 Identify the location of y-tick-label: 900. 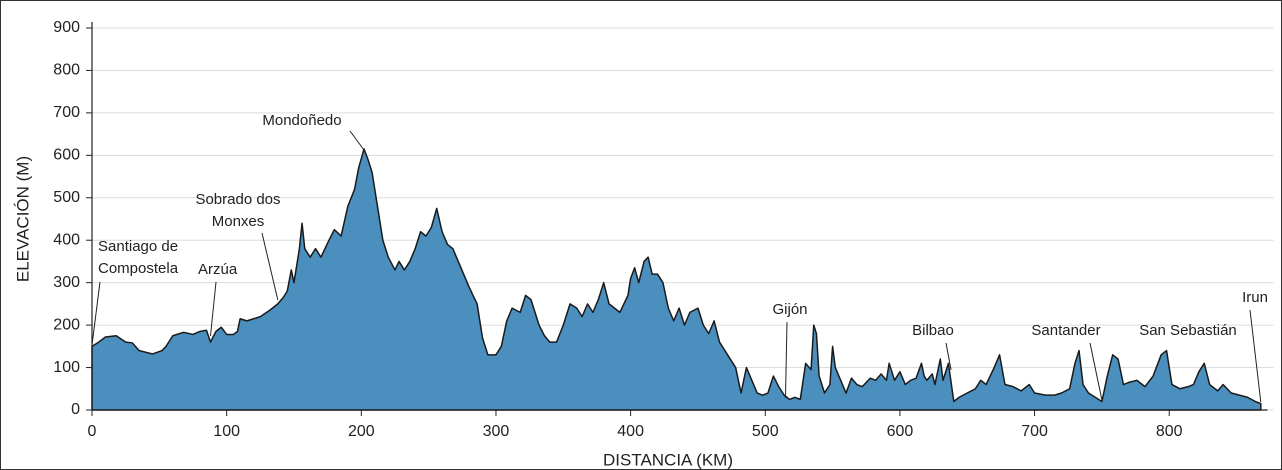
(66, 27).